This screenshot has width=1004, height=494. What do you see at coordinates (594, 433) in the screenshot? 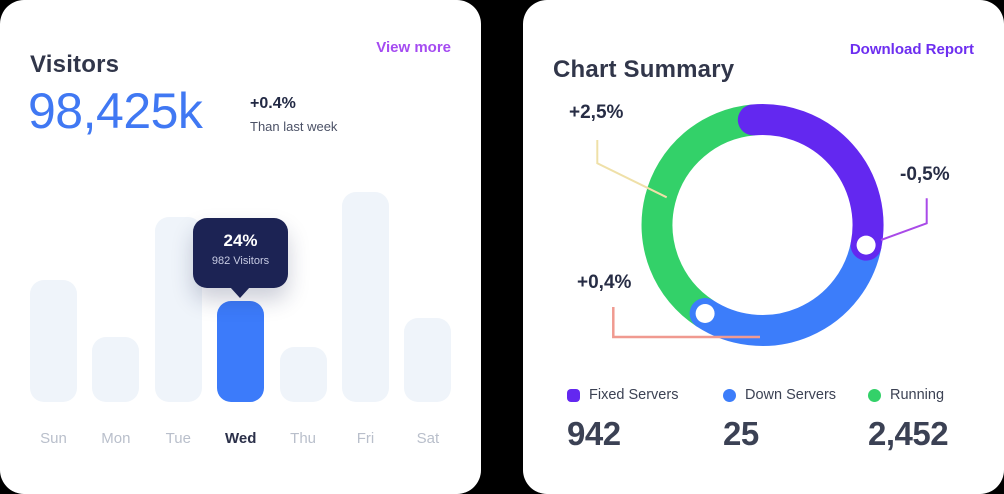
I see `legend-value-fixed: 942` at bounding box center [594, 433].